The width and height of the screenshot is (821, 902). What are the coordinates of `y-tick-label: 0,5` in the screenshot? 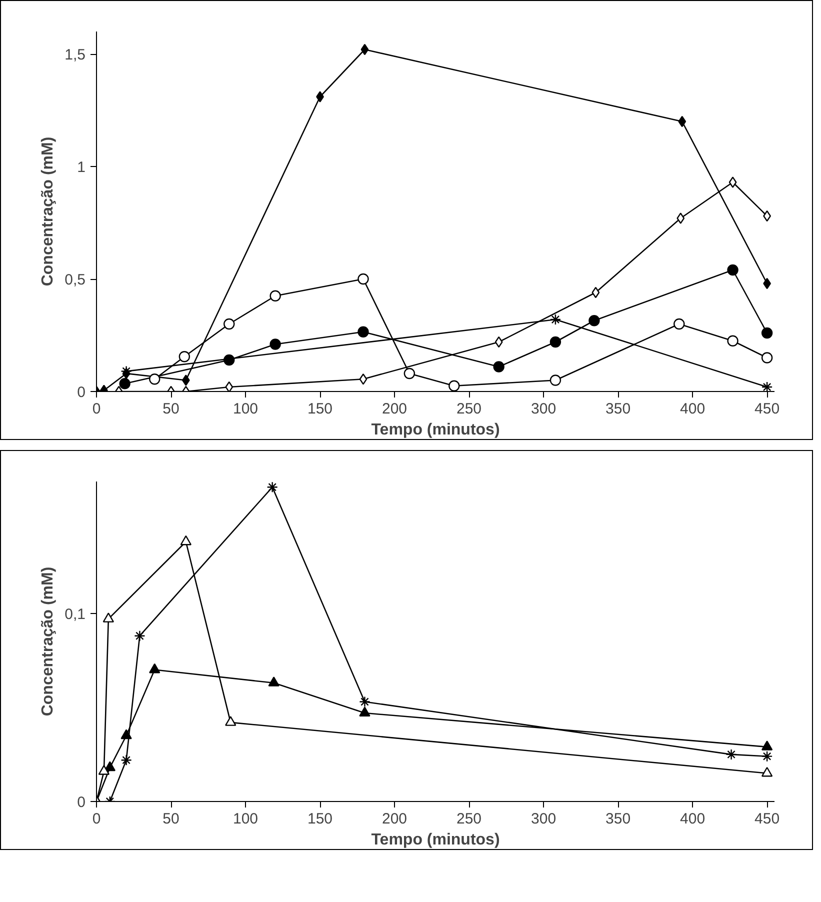 It's located at (75, 280).